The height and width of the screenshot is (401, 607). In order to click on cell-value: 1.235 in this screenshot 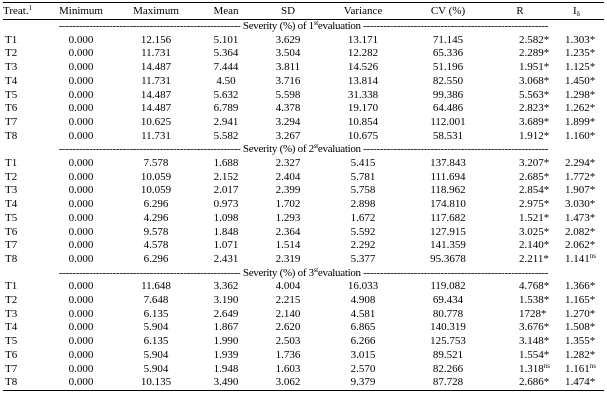, I will do `click(577, 53)`.